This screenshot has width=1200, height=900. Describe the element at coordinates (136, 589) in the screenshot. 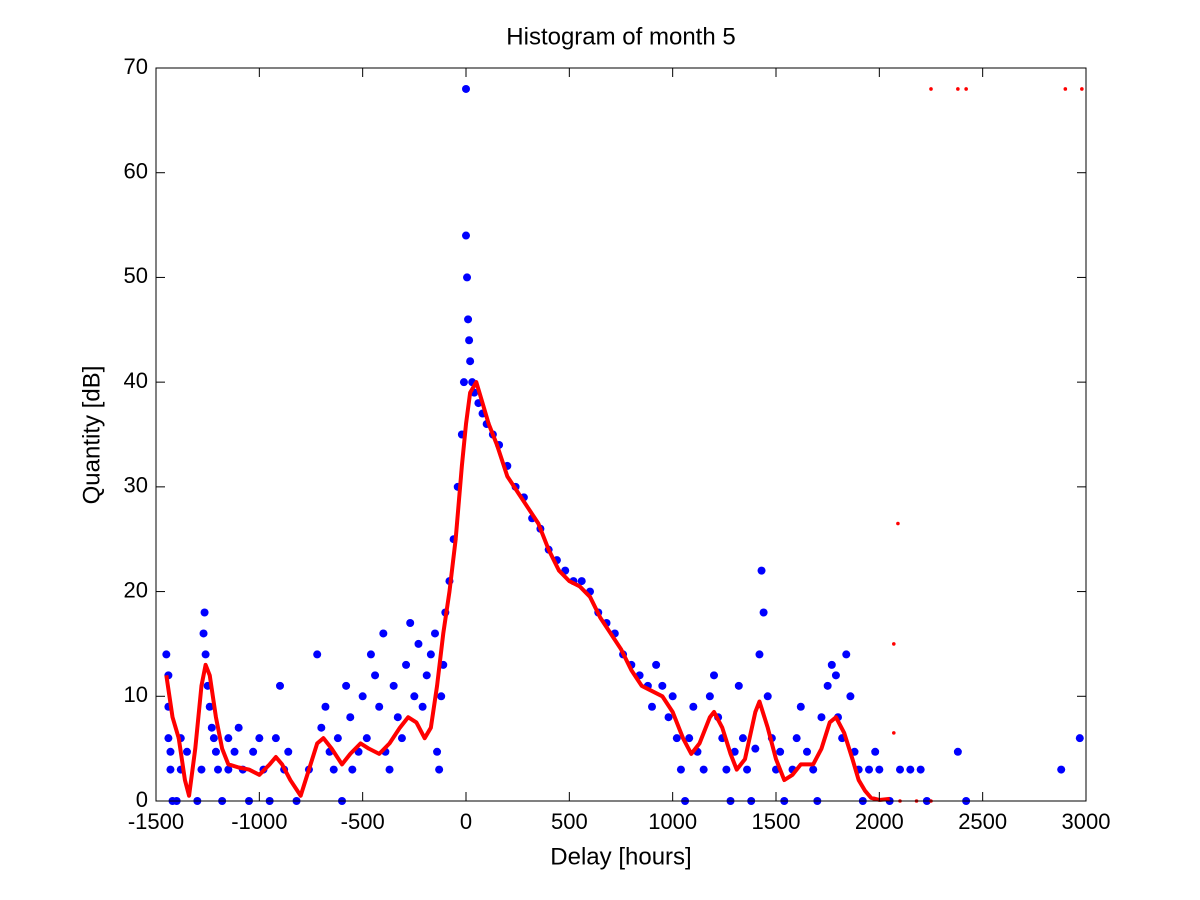

I see `y-tick-label: 20` at that location.